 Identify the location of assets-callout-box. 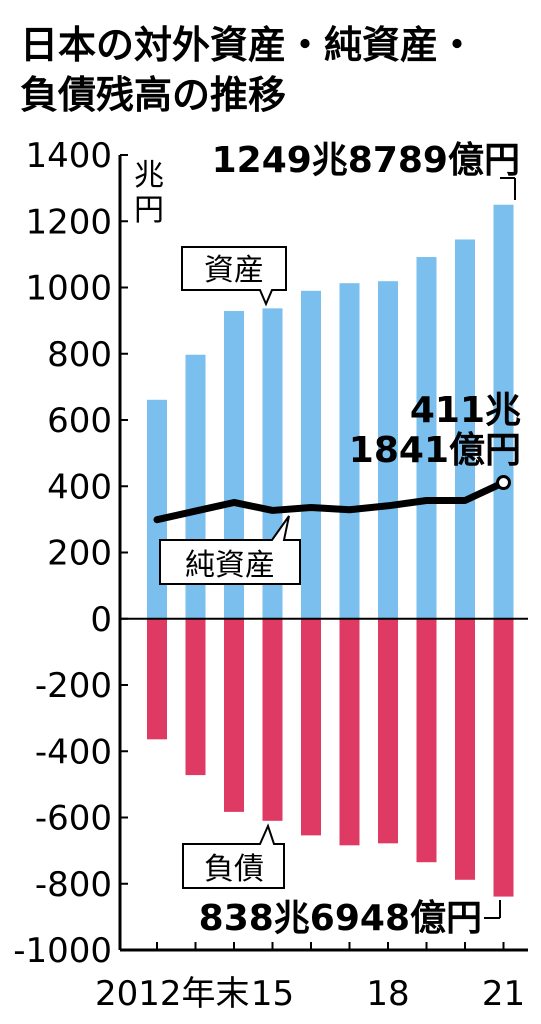
(234, 276).